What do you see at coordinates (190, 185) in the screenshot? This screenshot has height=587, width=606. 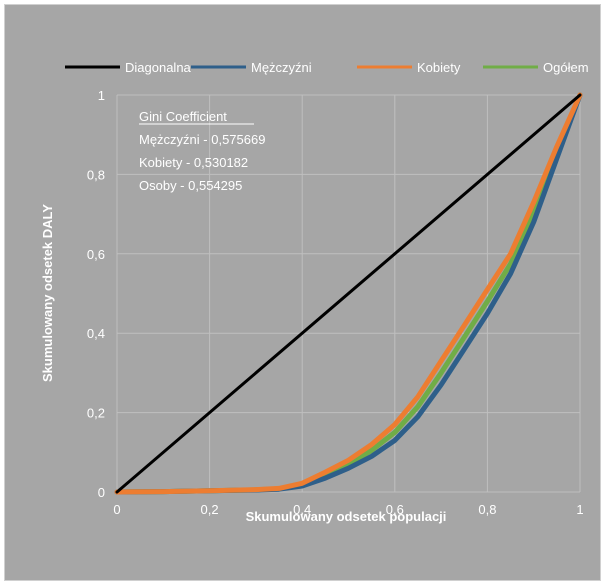 I see `gini-annotation-line-total: Osoby - 0,554295` at bounding box center [190, 185].